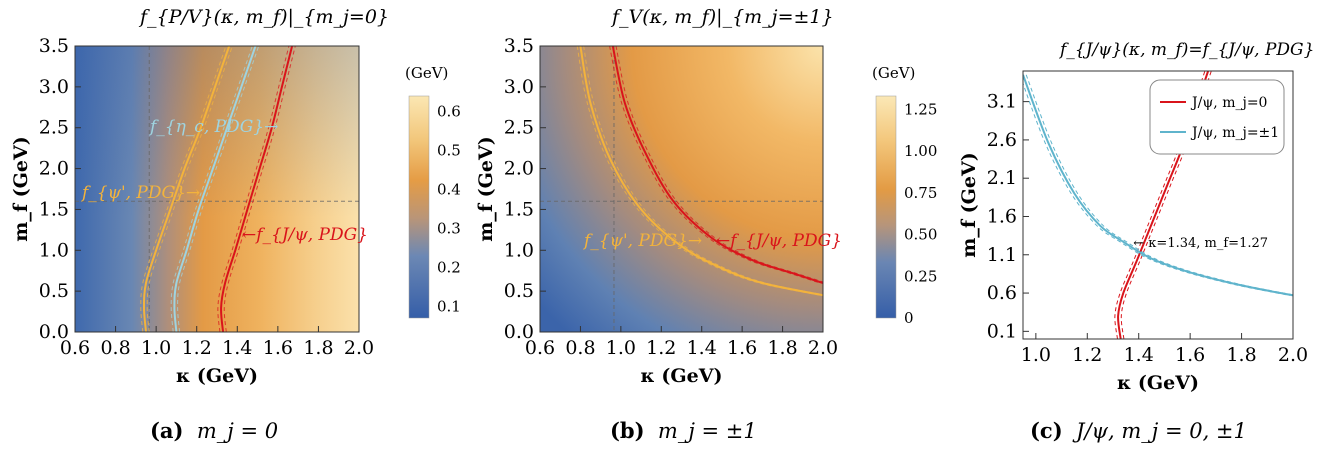 This screenshot has width=1318, height=451. Describe the element at coordinates (661, 348) in the screenshot. I see `panel-b-xtick-label-3: 1.2` at that location.